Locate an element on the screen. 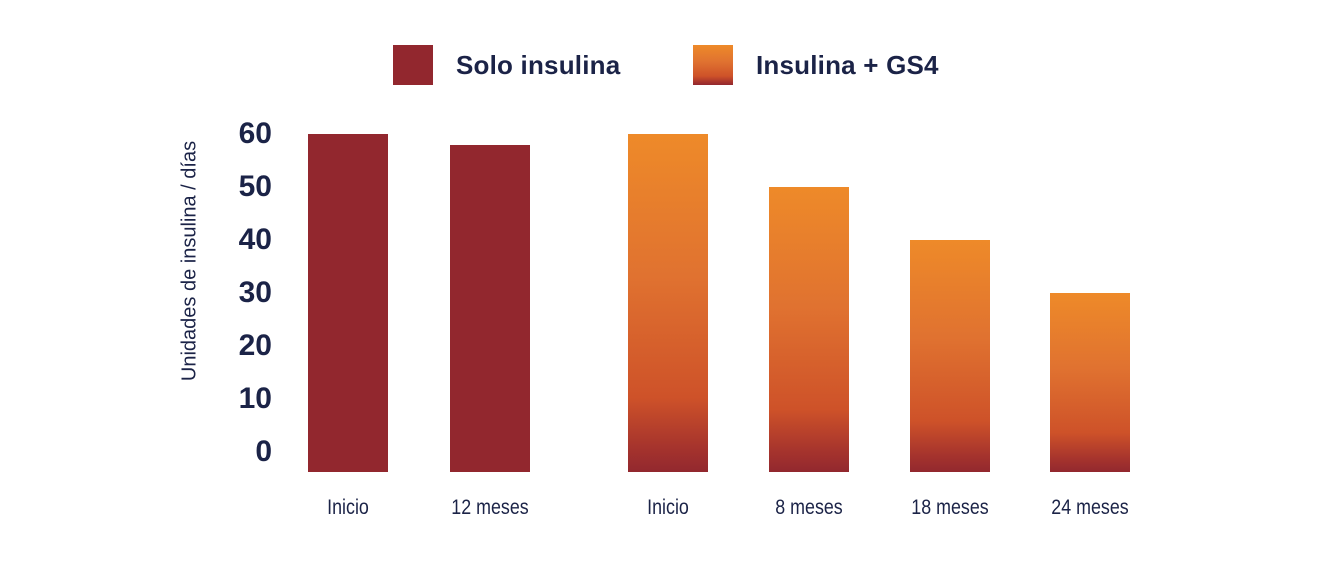 This screenshot has width=1320, height=578. y-tick-label: 0 is located at coordinates (263, 451).